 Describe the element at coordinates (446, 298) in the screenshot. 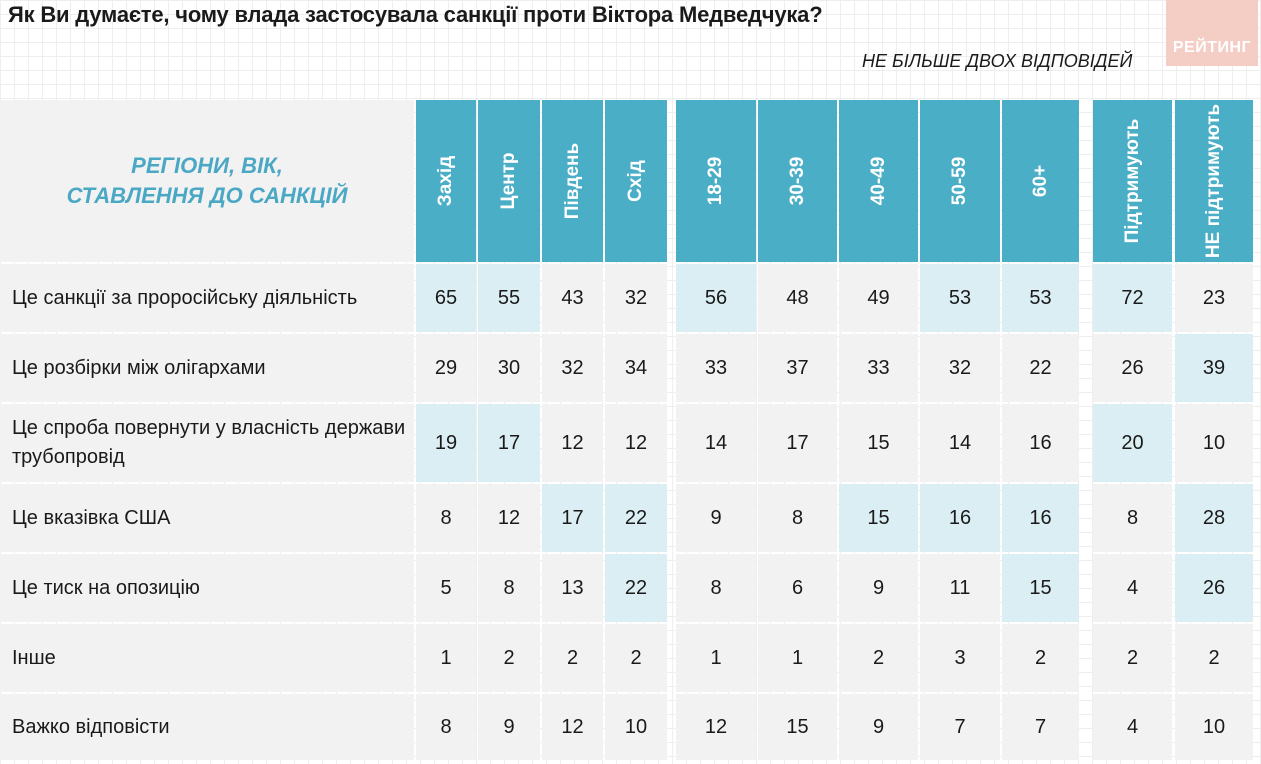

I see `table-cell: 65` at that location.